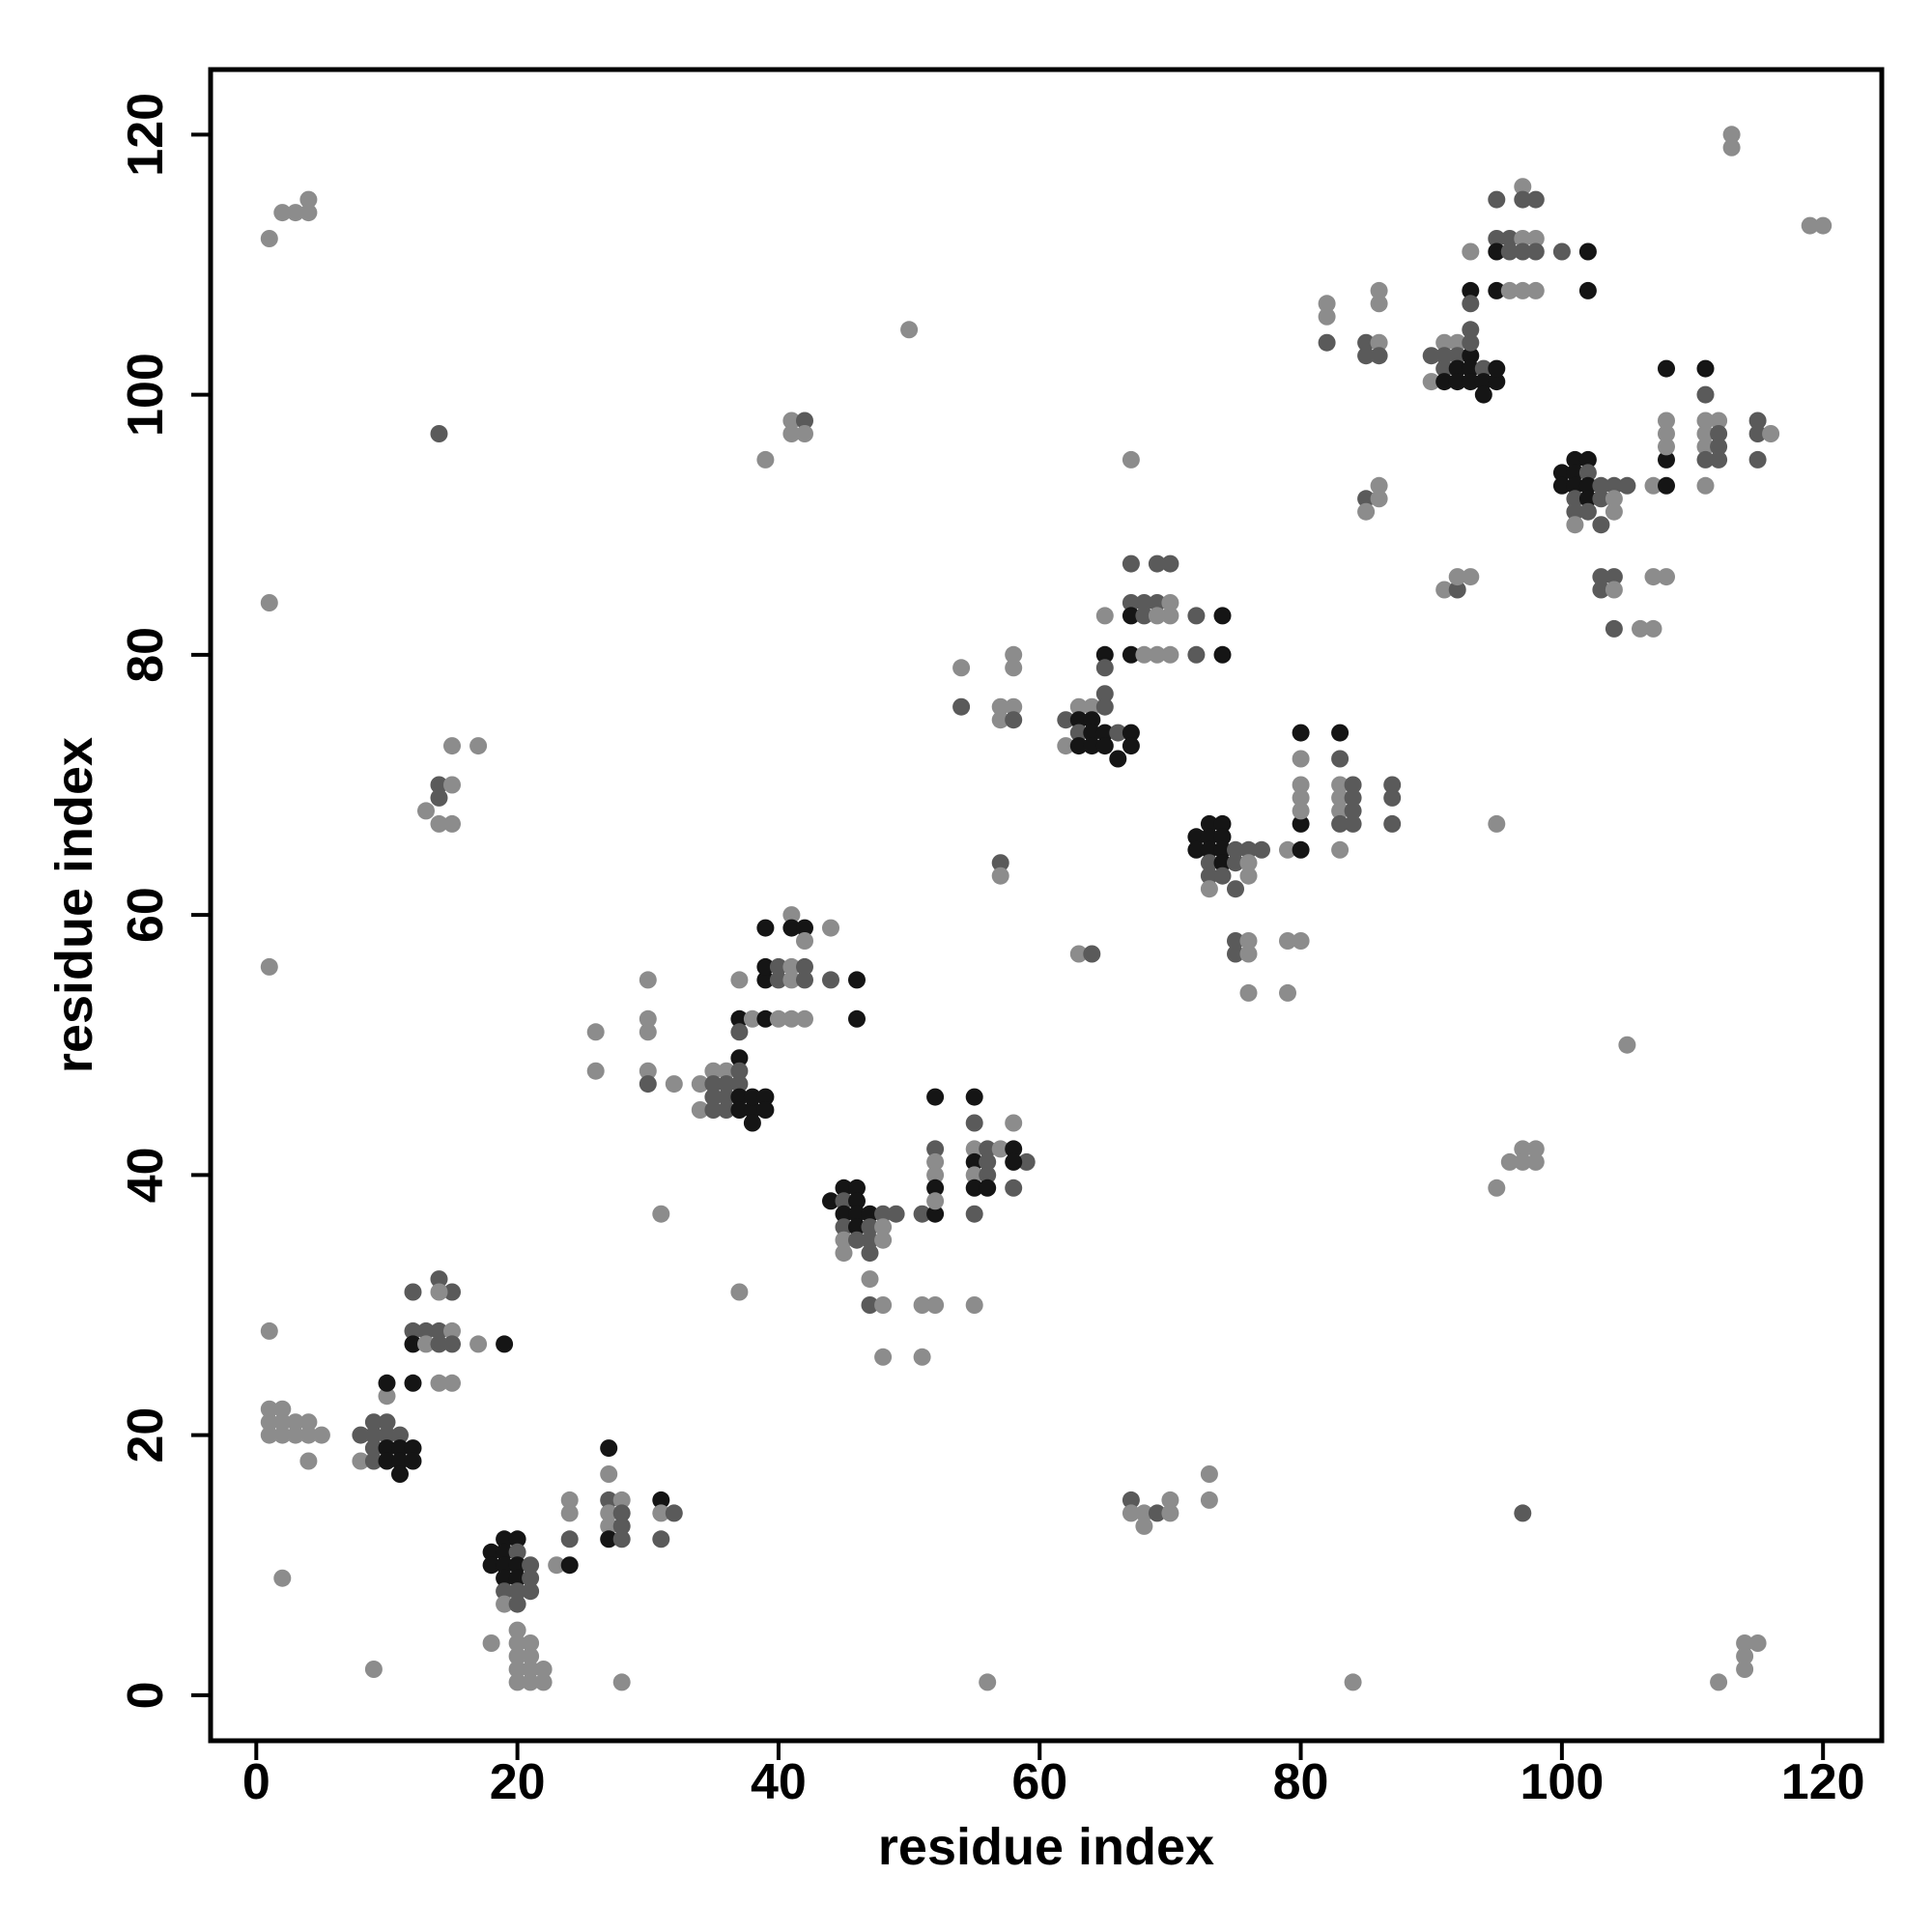  What do you see at coordinates (256, 1782) in the screenshot?
I see `x-tick-label: 0` at bounding box center [256, 1782].